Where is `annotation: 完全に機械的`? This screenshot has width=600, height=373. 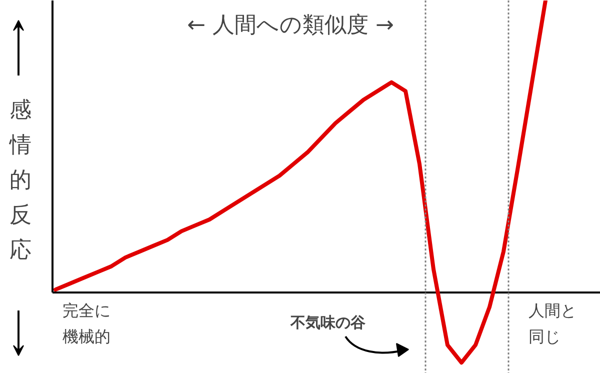 annotation: 完全に機械的 is located at coordinates (86, 323).